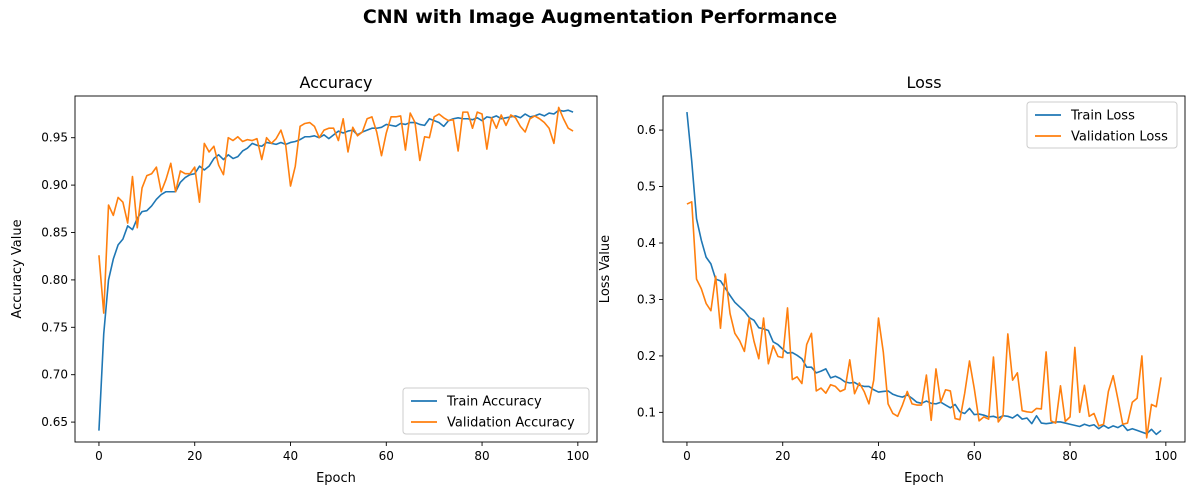 Image resolution: width=1200 pixels, height=500 pixels. Describe the element at coordinates (600, 17) in the screenshot. I see `figure-title: CNN with Image Augmentation Performance` at that location.